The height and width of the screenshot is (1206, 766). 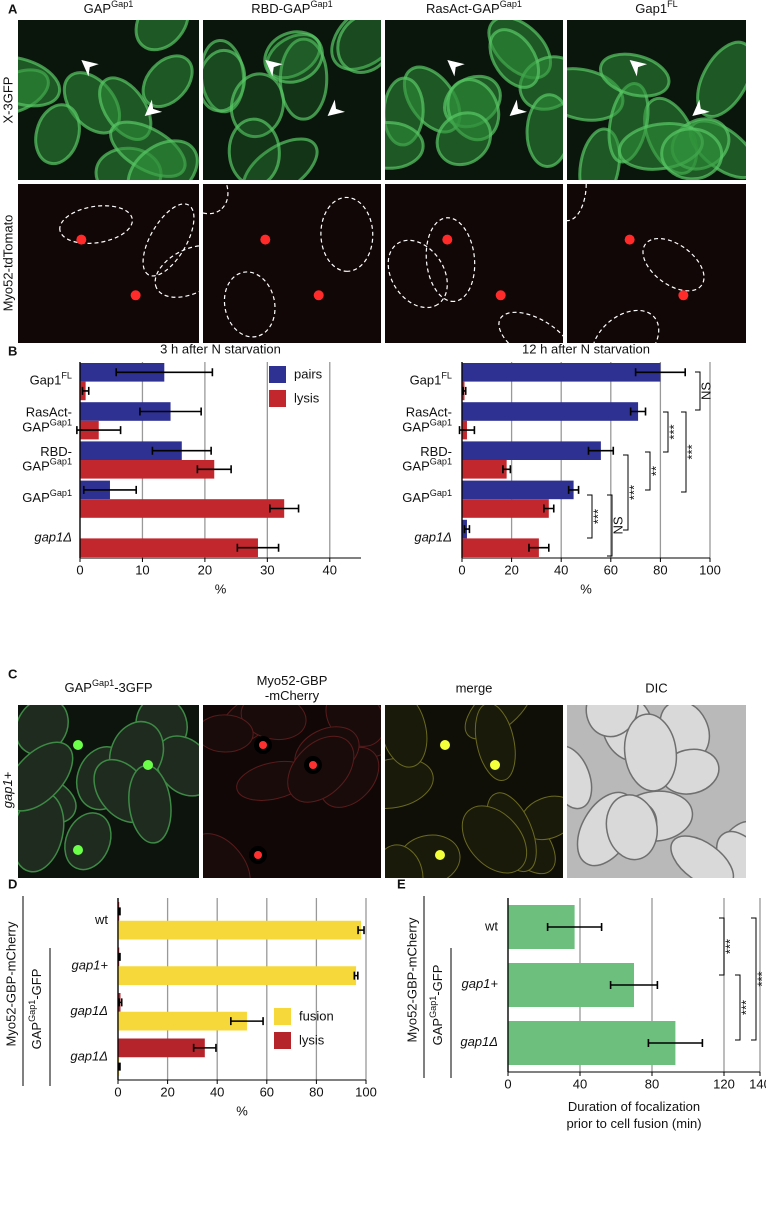 I want to click on category-label: gap1+, so click(x=89, y=965).